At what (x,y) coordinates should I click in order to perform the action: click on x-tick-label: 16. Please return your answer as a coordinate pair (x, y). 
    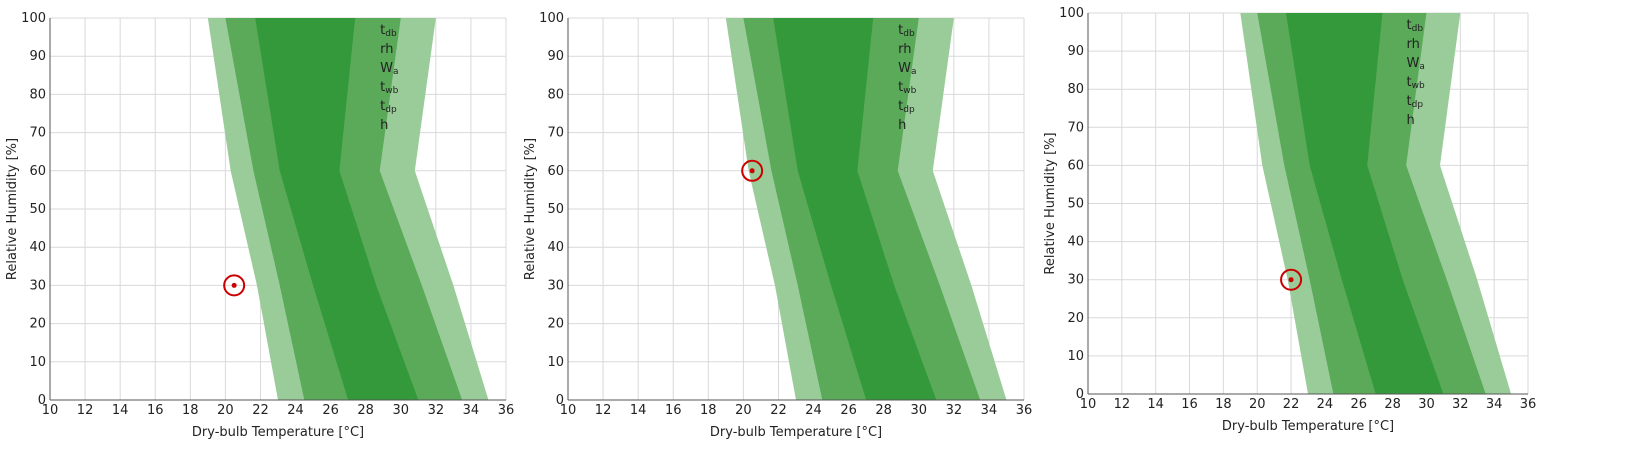
    Looking at the image, I should click on (673, 410).